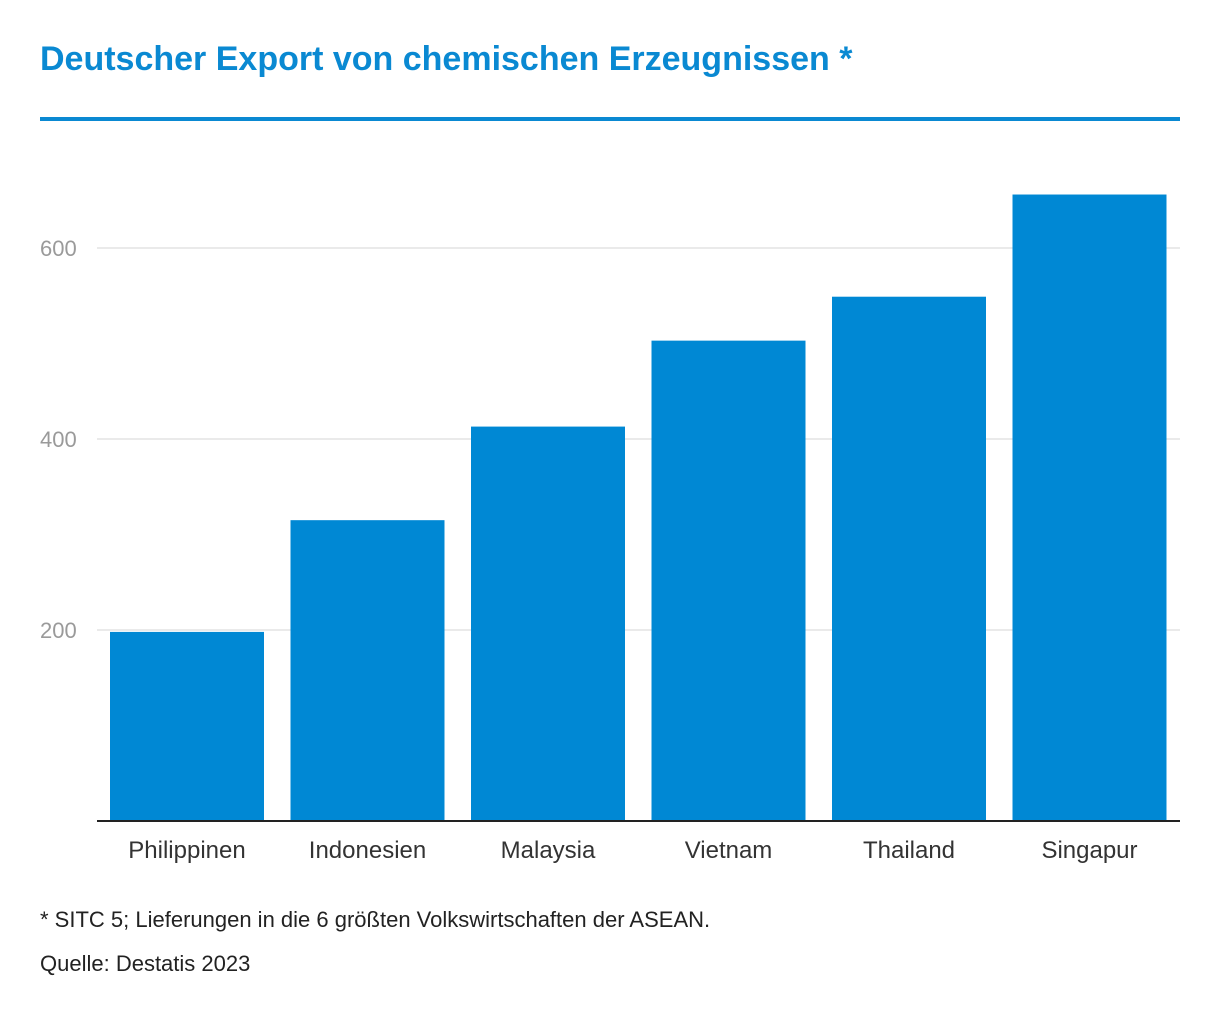  What do you see at coordinates (367, 850) in the screenshot?
I see `category-label-indonesien: Indonesien` at bounding box center [367, 850].